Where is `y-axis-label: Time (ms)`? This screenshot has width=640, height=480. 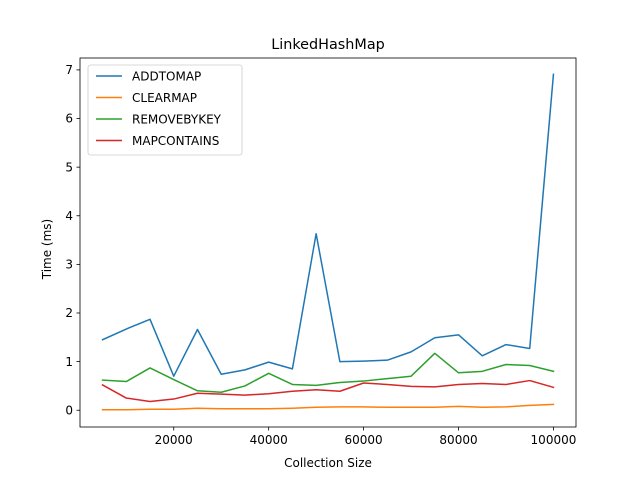 y-axis-label: Time (ms) is located at coordinates (47, 250).